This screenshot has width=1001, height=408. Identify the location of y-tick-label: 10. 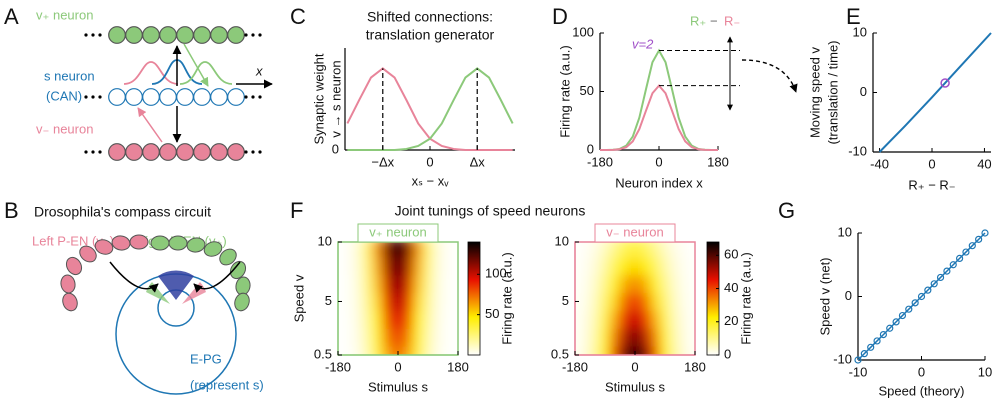
(325, 240).